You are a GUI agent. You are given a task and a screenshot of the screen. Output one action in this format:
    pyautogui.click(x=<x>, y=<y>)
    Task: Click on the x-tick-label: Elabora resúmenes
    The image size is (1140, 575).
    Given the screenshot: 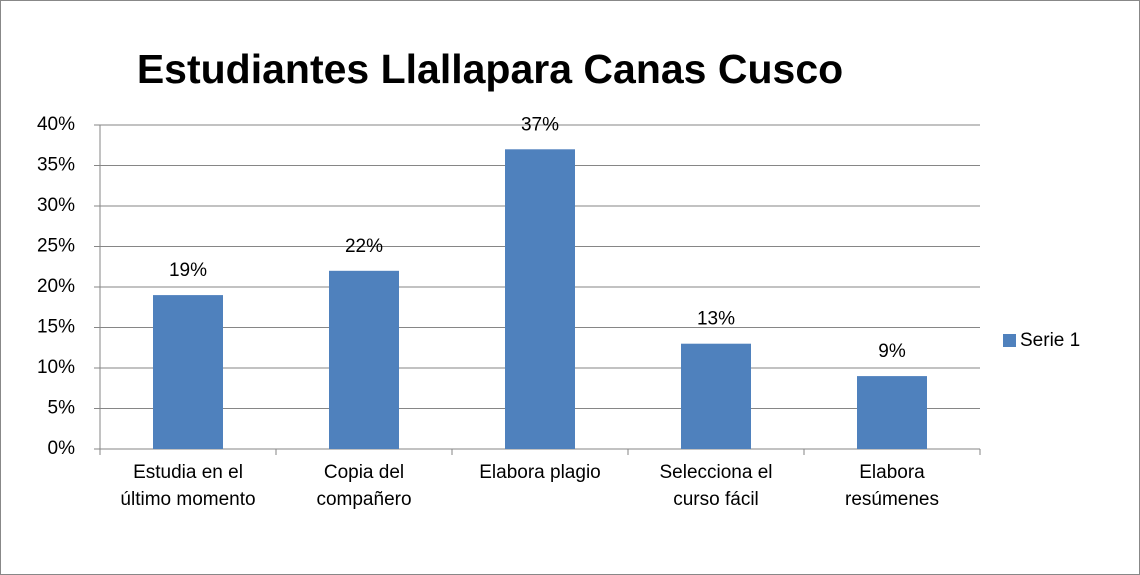 What is the action you would take?
    pyautogui.click(x=892, y=486)
    